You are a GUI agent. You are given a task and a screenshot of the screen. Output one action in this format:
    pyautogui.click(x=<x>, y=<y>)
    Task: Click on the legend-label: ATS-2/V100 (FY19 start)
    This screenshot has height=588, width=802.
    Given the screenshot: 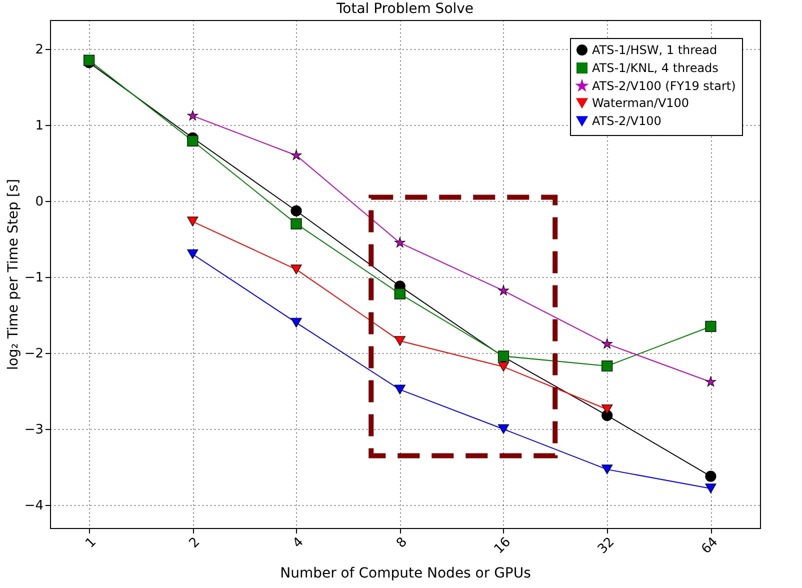 What is the action you would take?
    pyautogui.click(x=664, y=86)
    